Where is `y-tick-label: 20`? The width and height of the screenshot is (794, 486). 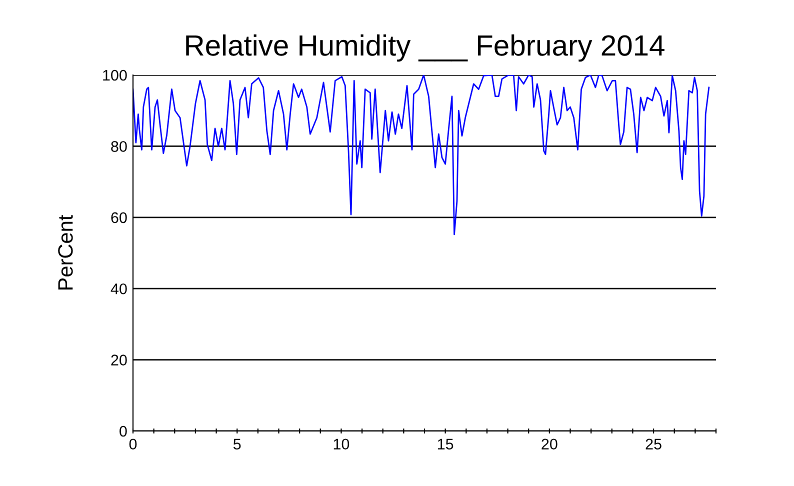 y-tick-label: 20 is located at coordinates (119, 360).